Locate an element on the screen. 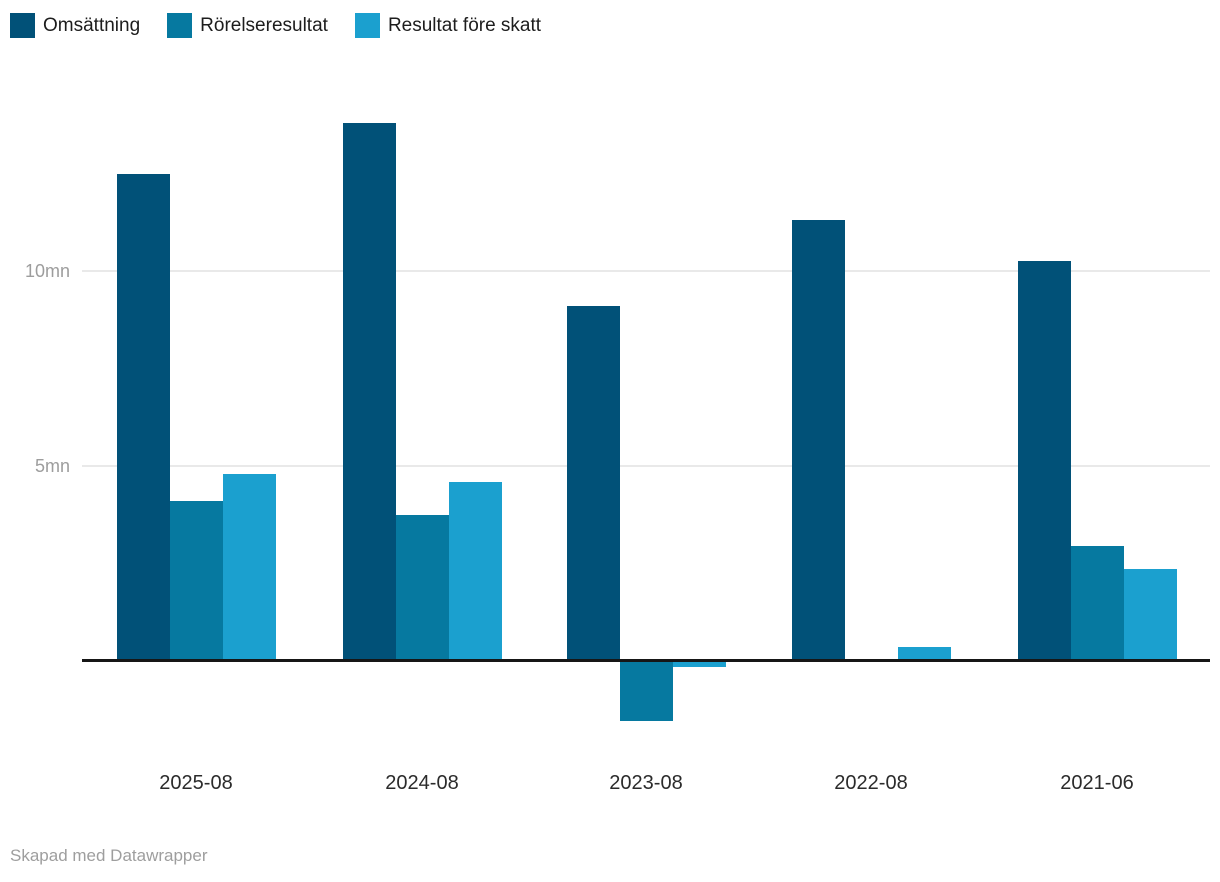 The height and width of the screenshot is (882, 1220). attribution-link: Skapad med Datawrapper is located at coordinates (109, 855).